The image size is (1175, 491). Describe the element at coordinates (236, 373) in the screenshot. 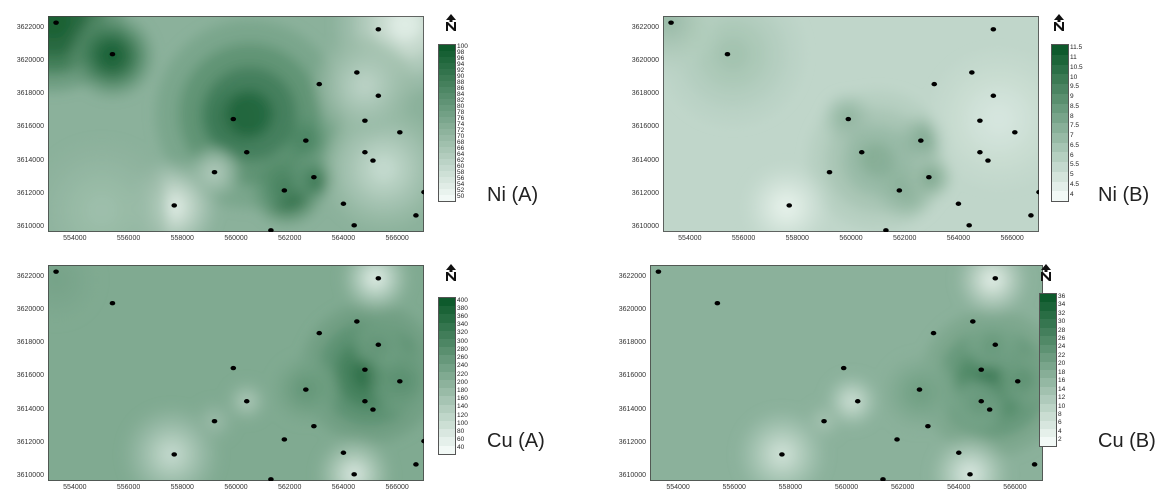

I see `contour-field` at that location.